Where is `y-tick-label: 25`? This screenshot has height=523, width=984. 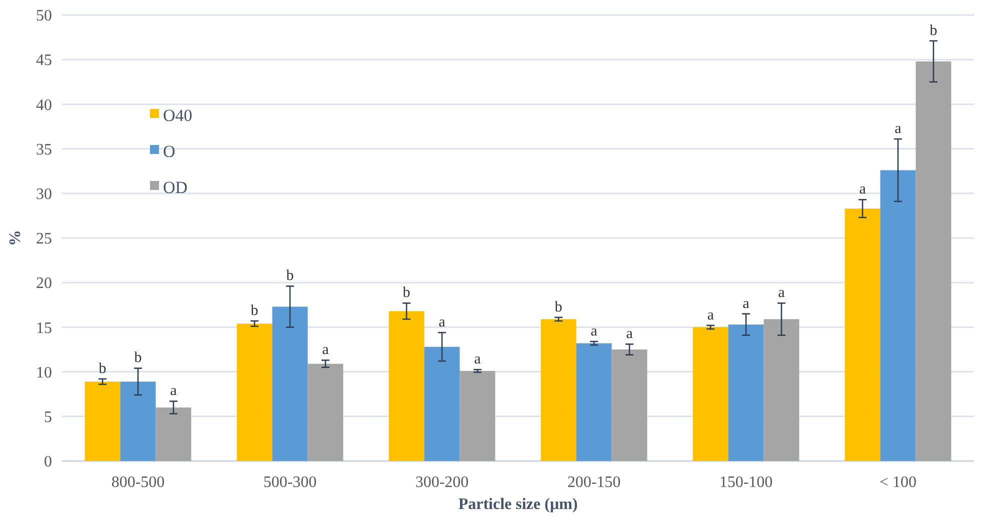
y-tick-label: 25 is located at coordinates (44, 239).